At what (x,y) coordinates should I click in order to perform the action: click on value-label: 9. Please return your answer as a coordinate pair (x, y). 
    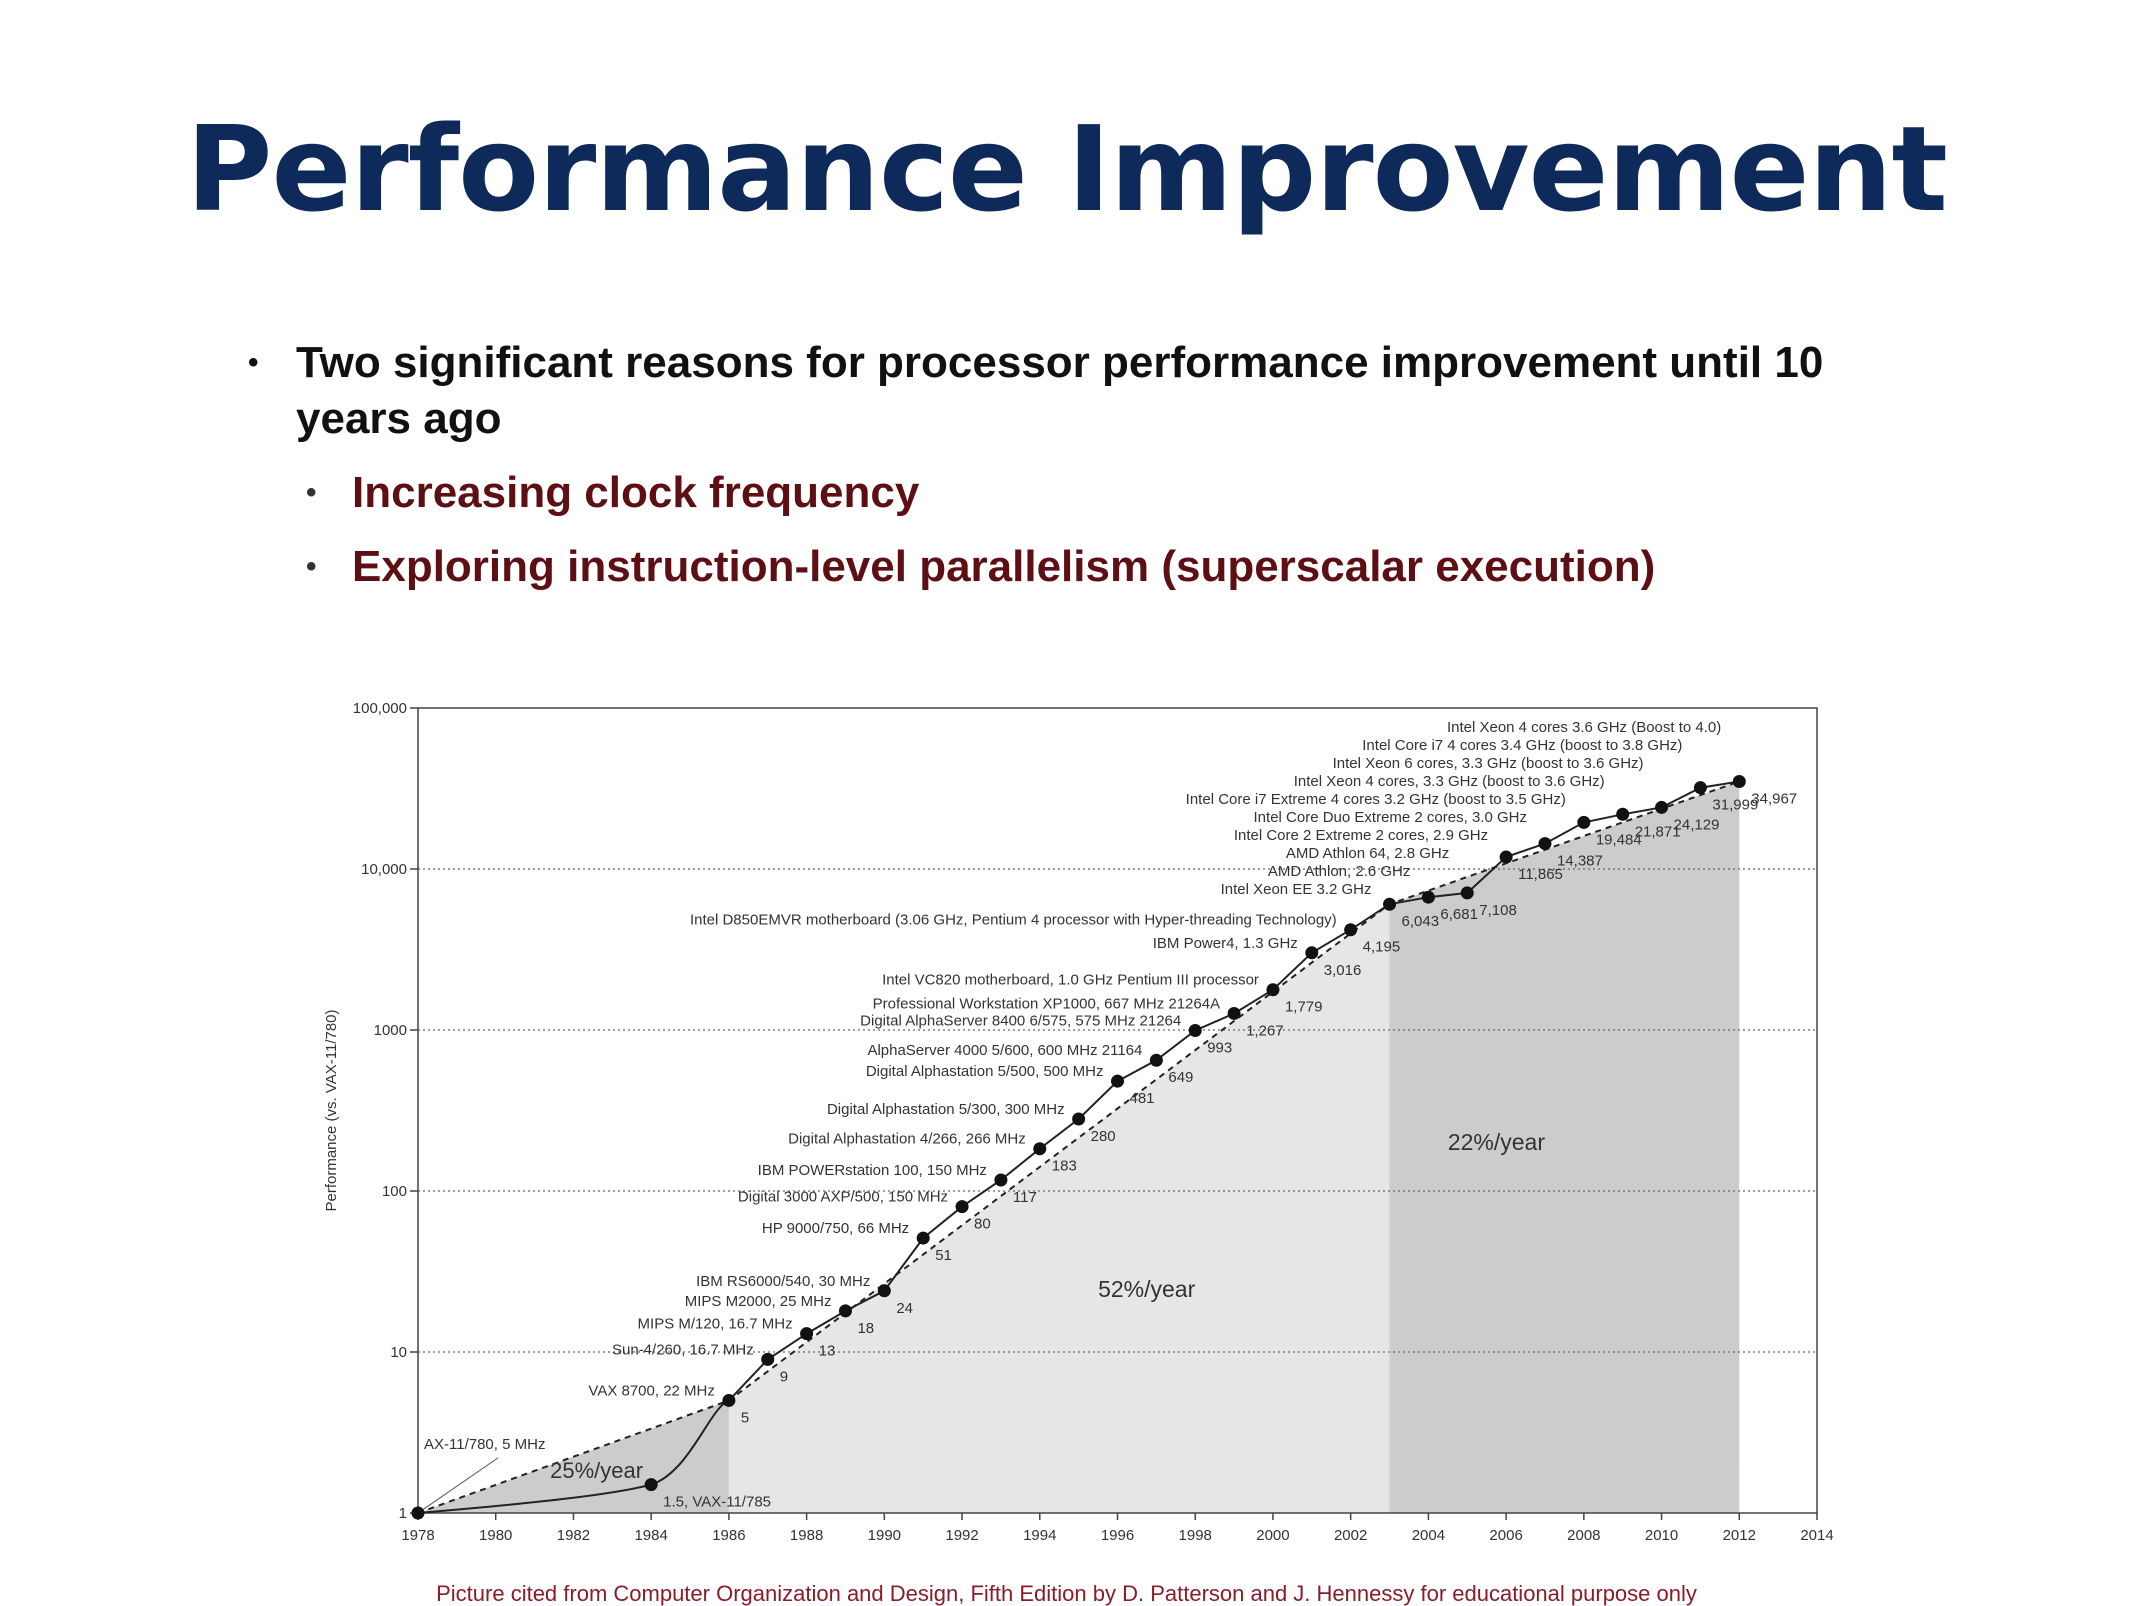
    Looking at the image, I should click on (784, 1376).